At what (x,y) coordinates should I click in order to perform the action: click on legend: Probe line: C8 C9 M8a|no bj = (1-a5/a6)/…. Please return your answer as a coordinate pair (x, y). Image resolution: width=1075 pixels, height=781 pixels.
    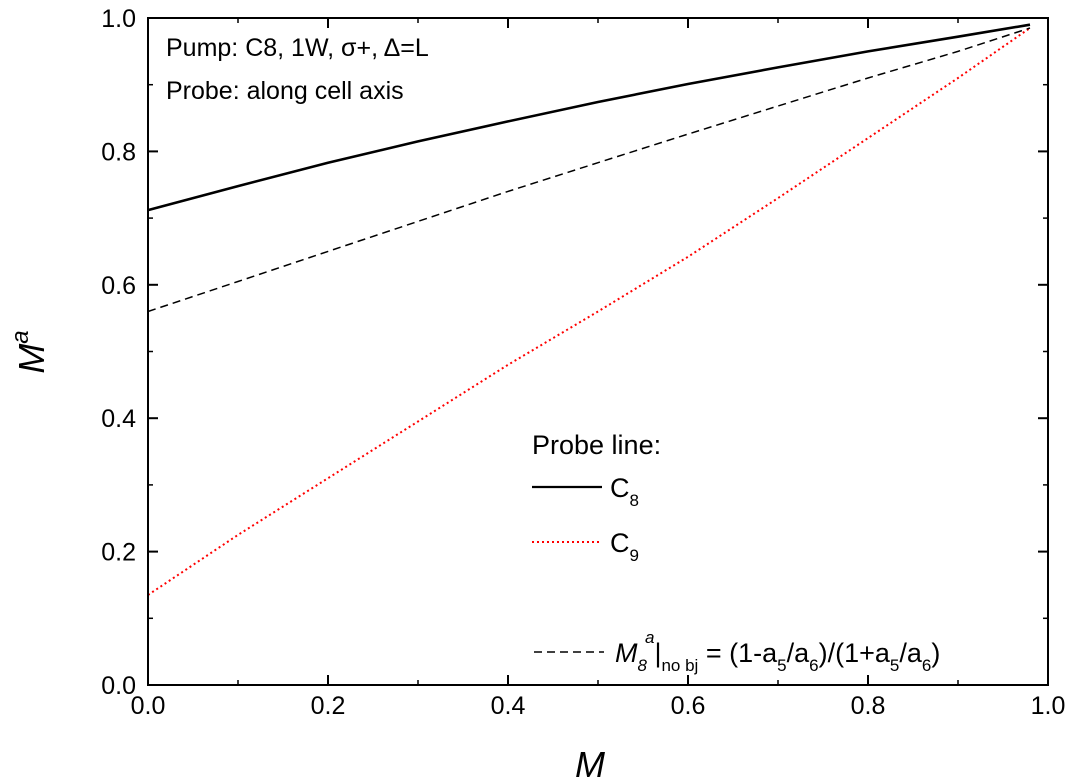
    Looking at the image, I should click on (736, 552).